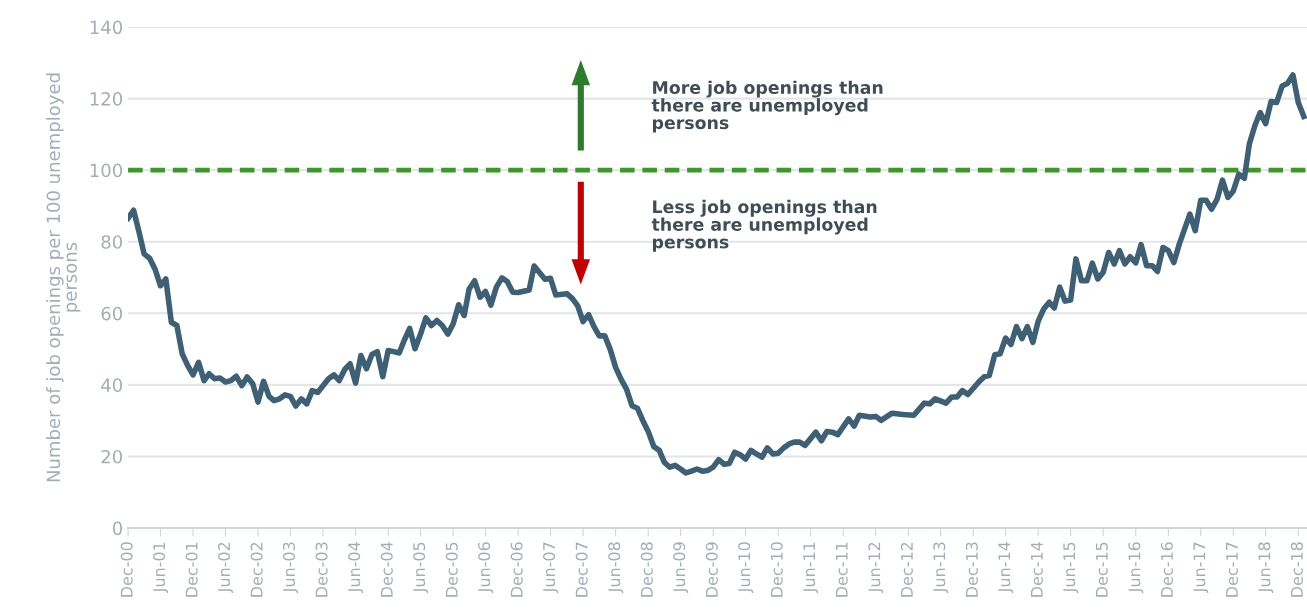 Image resolution: width=1307 pixels, height=614 pixels. Describe the element at coordinates (941, 568) in the screenshot. I see `x-tick-label: Jun-13` at that location.